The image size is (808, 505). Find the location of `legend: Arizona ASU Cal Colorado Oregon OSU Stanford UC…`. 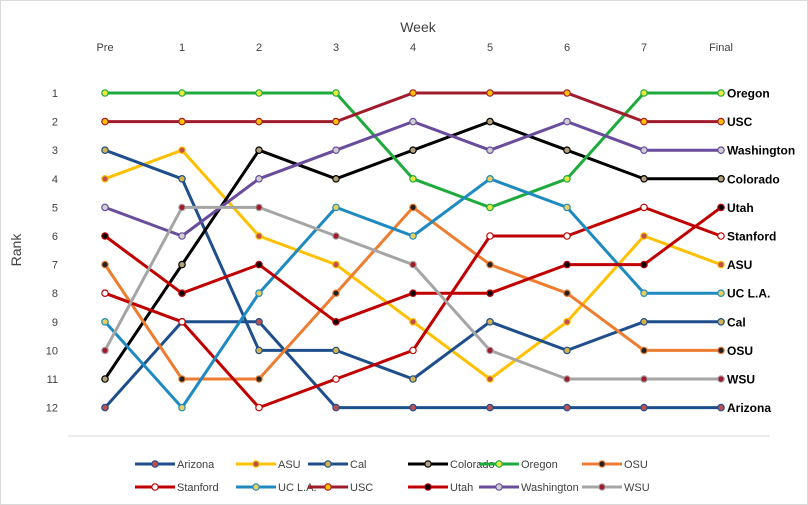

legend: Arizona ASU Cal Colorado Oregon OSU Stanford UC… is located at coordinates (392, 476).